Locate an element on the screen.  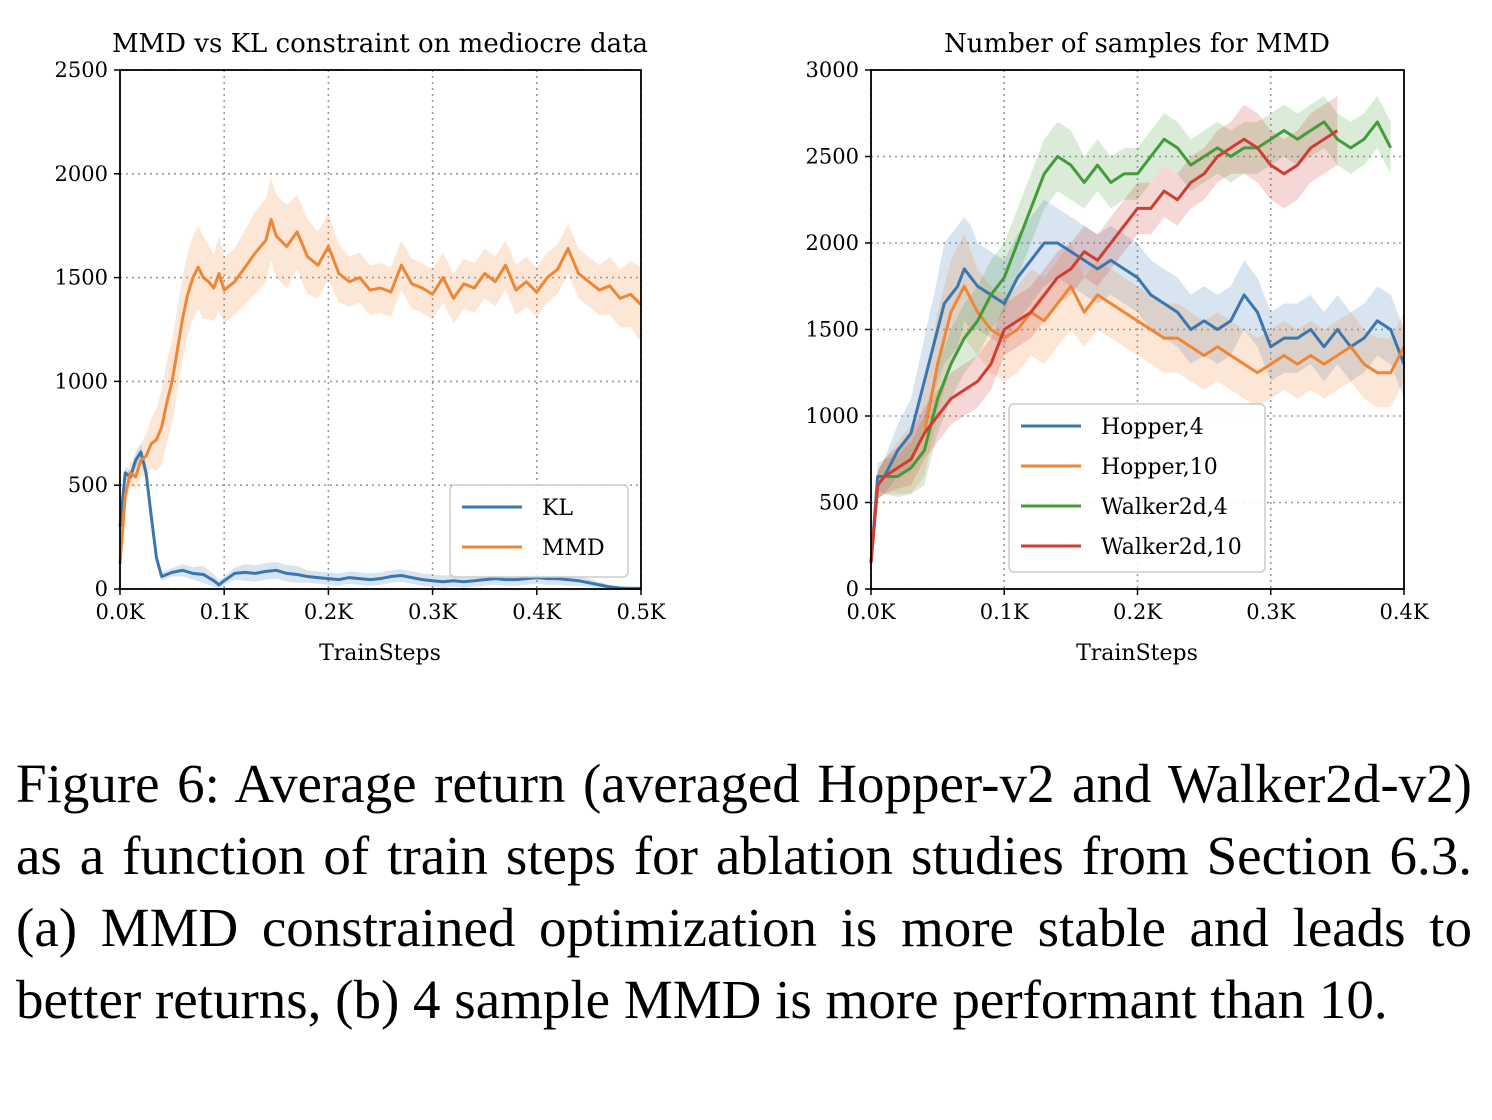
legend-label: MMD is located at coordinates (573, 548).